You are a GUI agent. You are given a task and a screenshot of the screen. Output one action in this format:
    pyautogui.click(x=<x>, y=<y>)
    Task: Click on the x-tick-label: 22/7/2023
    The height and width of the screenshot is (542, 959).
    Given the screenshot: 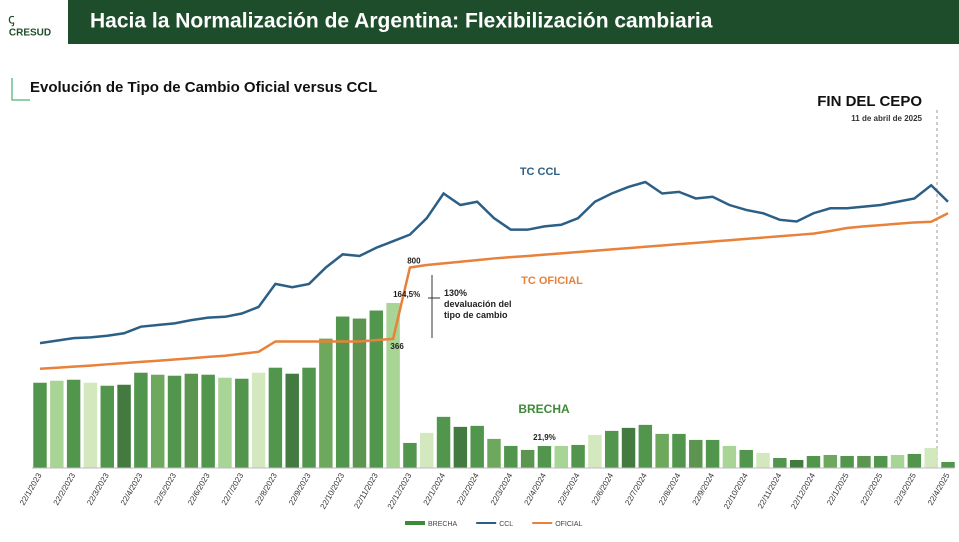 What is the action you would take?
    pyautogui.click(x=233, y=489)
    